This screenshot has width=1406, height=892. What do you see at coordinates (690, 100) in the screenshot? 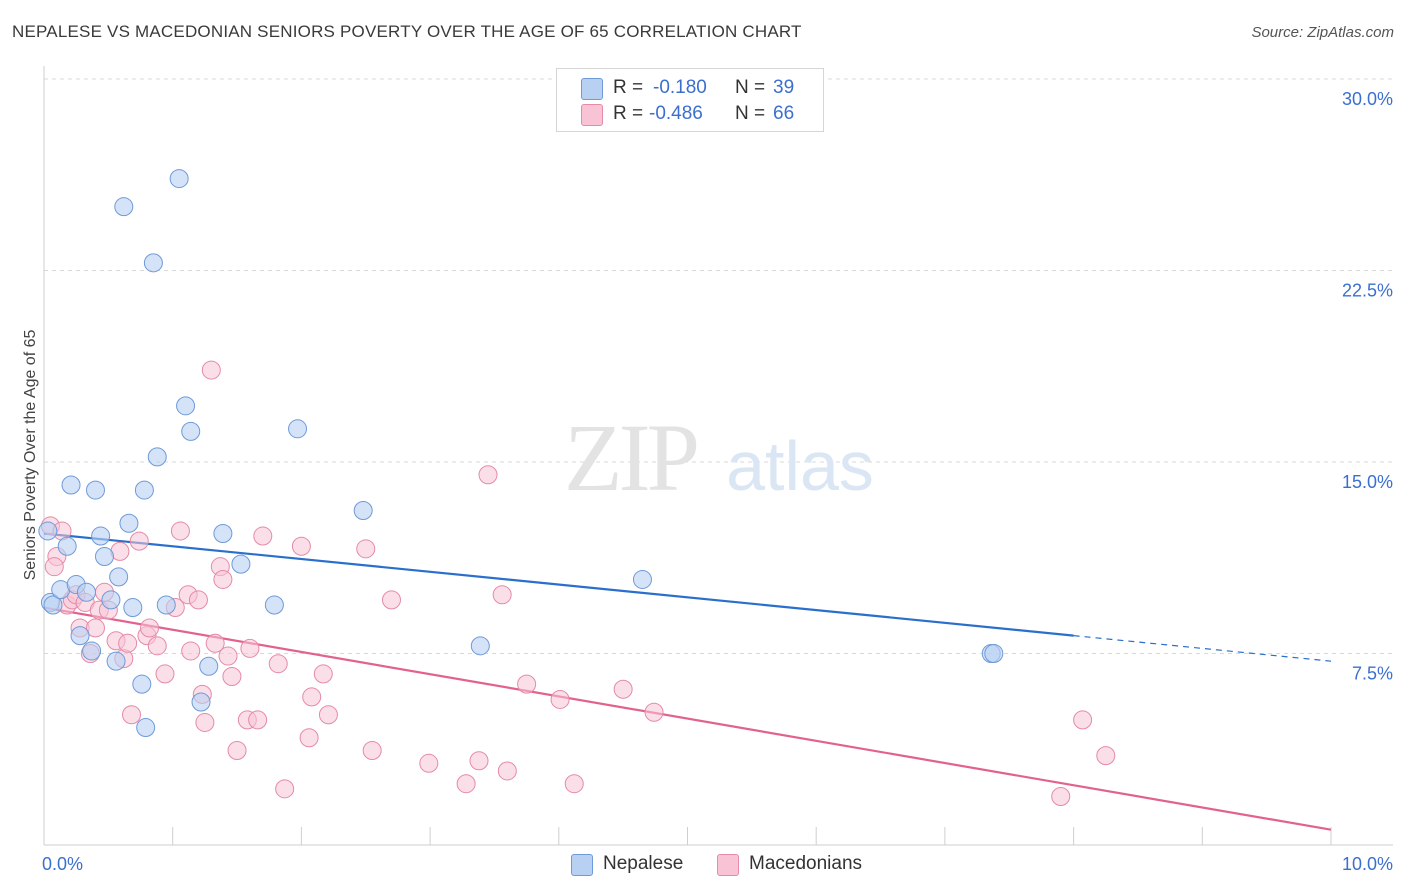
I see `correlation-legend: R = -0.180 N = 39 R = -0.486 N = 66` at bounding box center [690, 100].